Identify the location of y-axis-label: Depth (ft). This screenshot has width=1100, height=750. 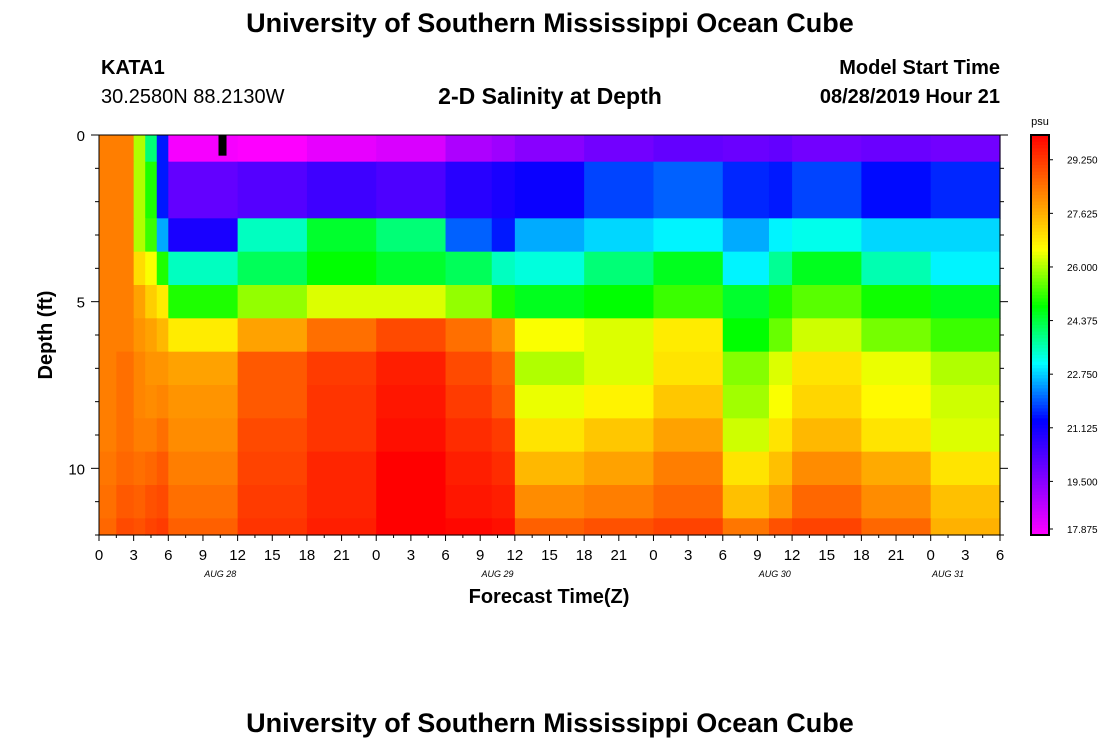
(46, 335).